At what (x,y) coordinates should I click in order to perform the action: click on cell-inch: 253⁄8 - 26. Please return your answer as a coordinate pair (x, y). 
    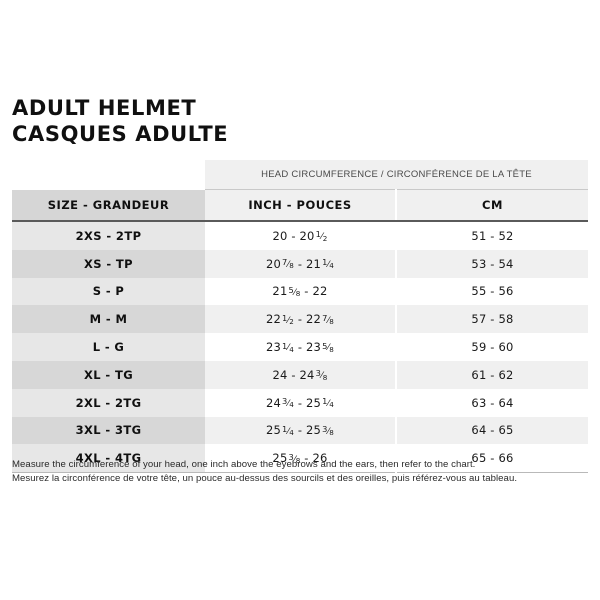
    Looking at the image, I should click on (301, 459).